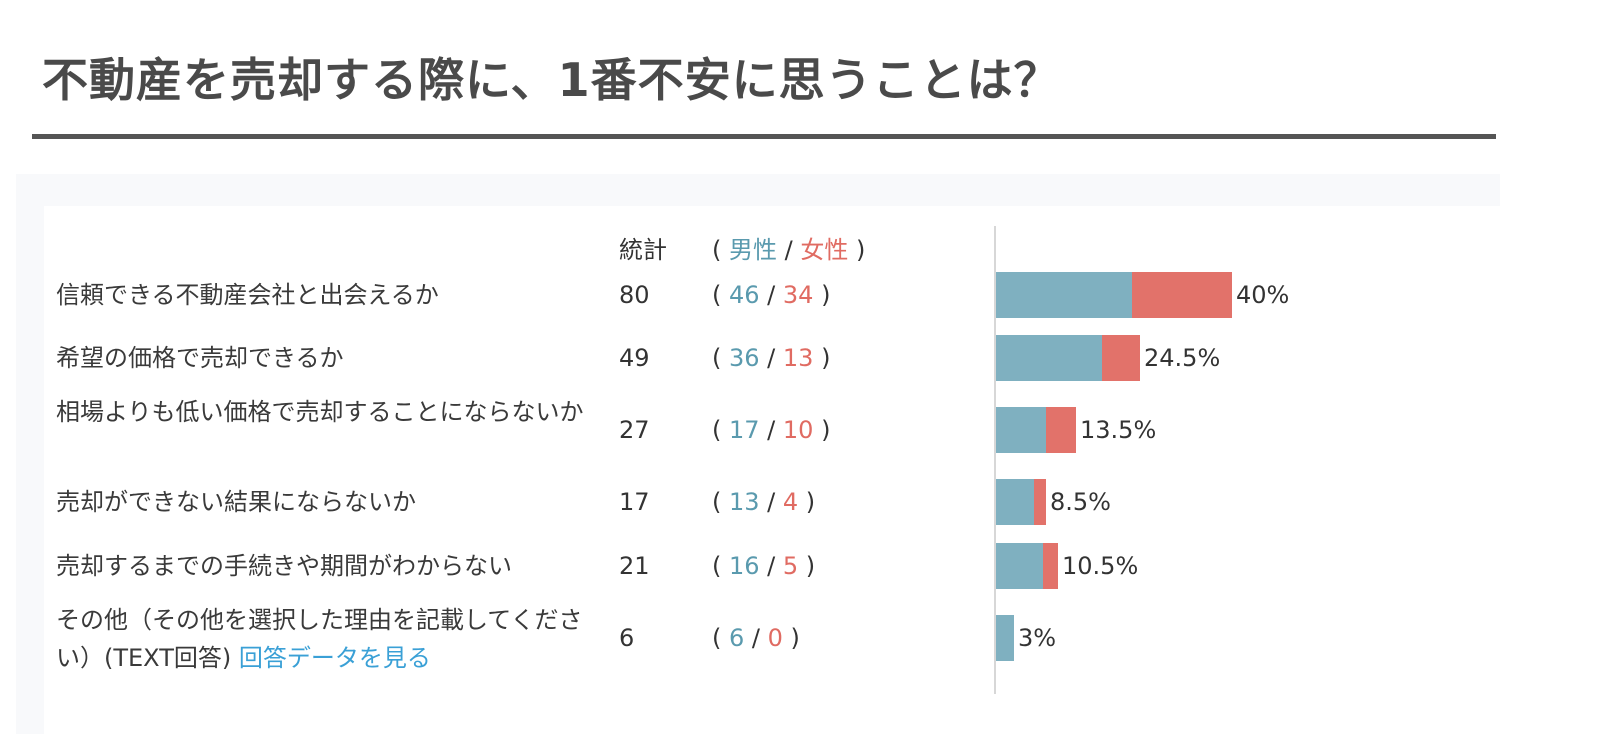 Image resolution: width=1600 pixels, height=734 pixels. Describe the element at coordinates (634, 295) in the screenshot. I see `row-total: 80` at that location.